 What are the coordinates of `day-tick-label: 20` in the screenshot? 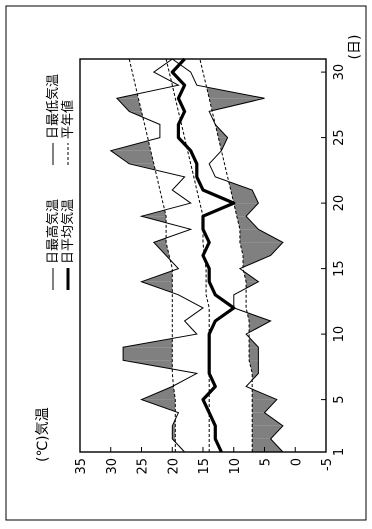 It's located at (339, 203).